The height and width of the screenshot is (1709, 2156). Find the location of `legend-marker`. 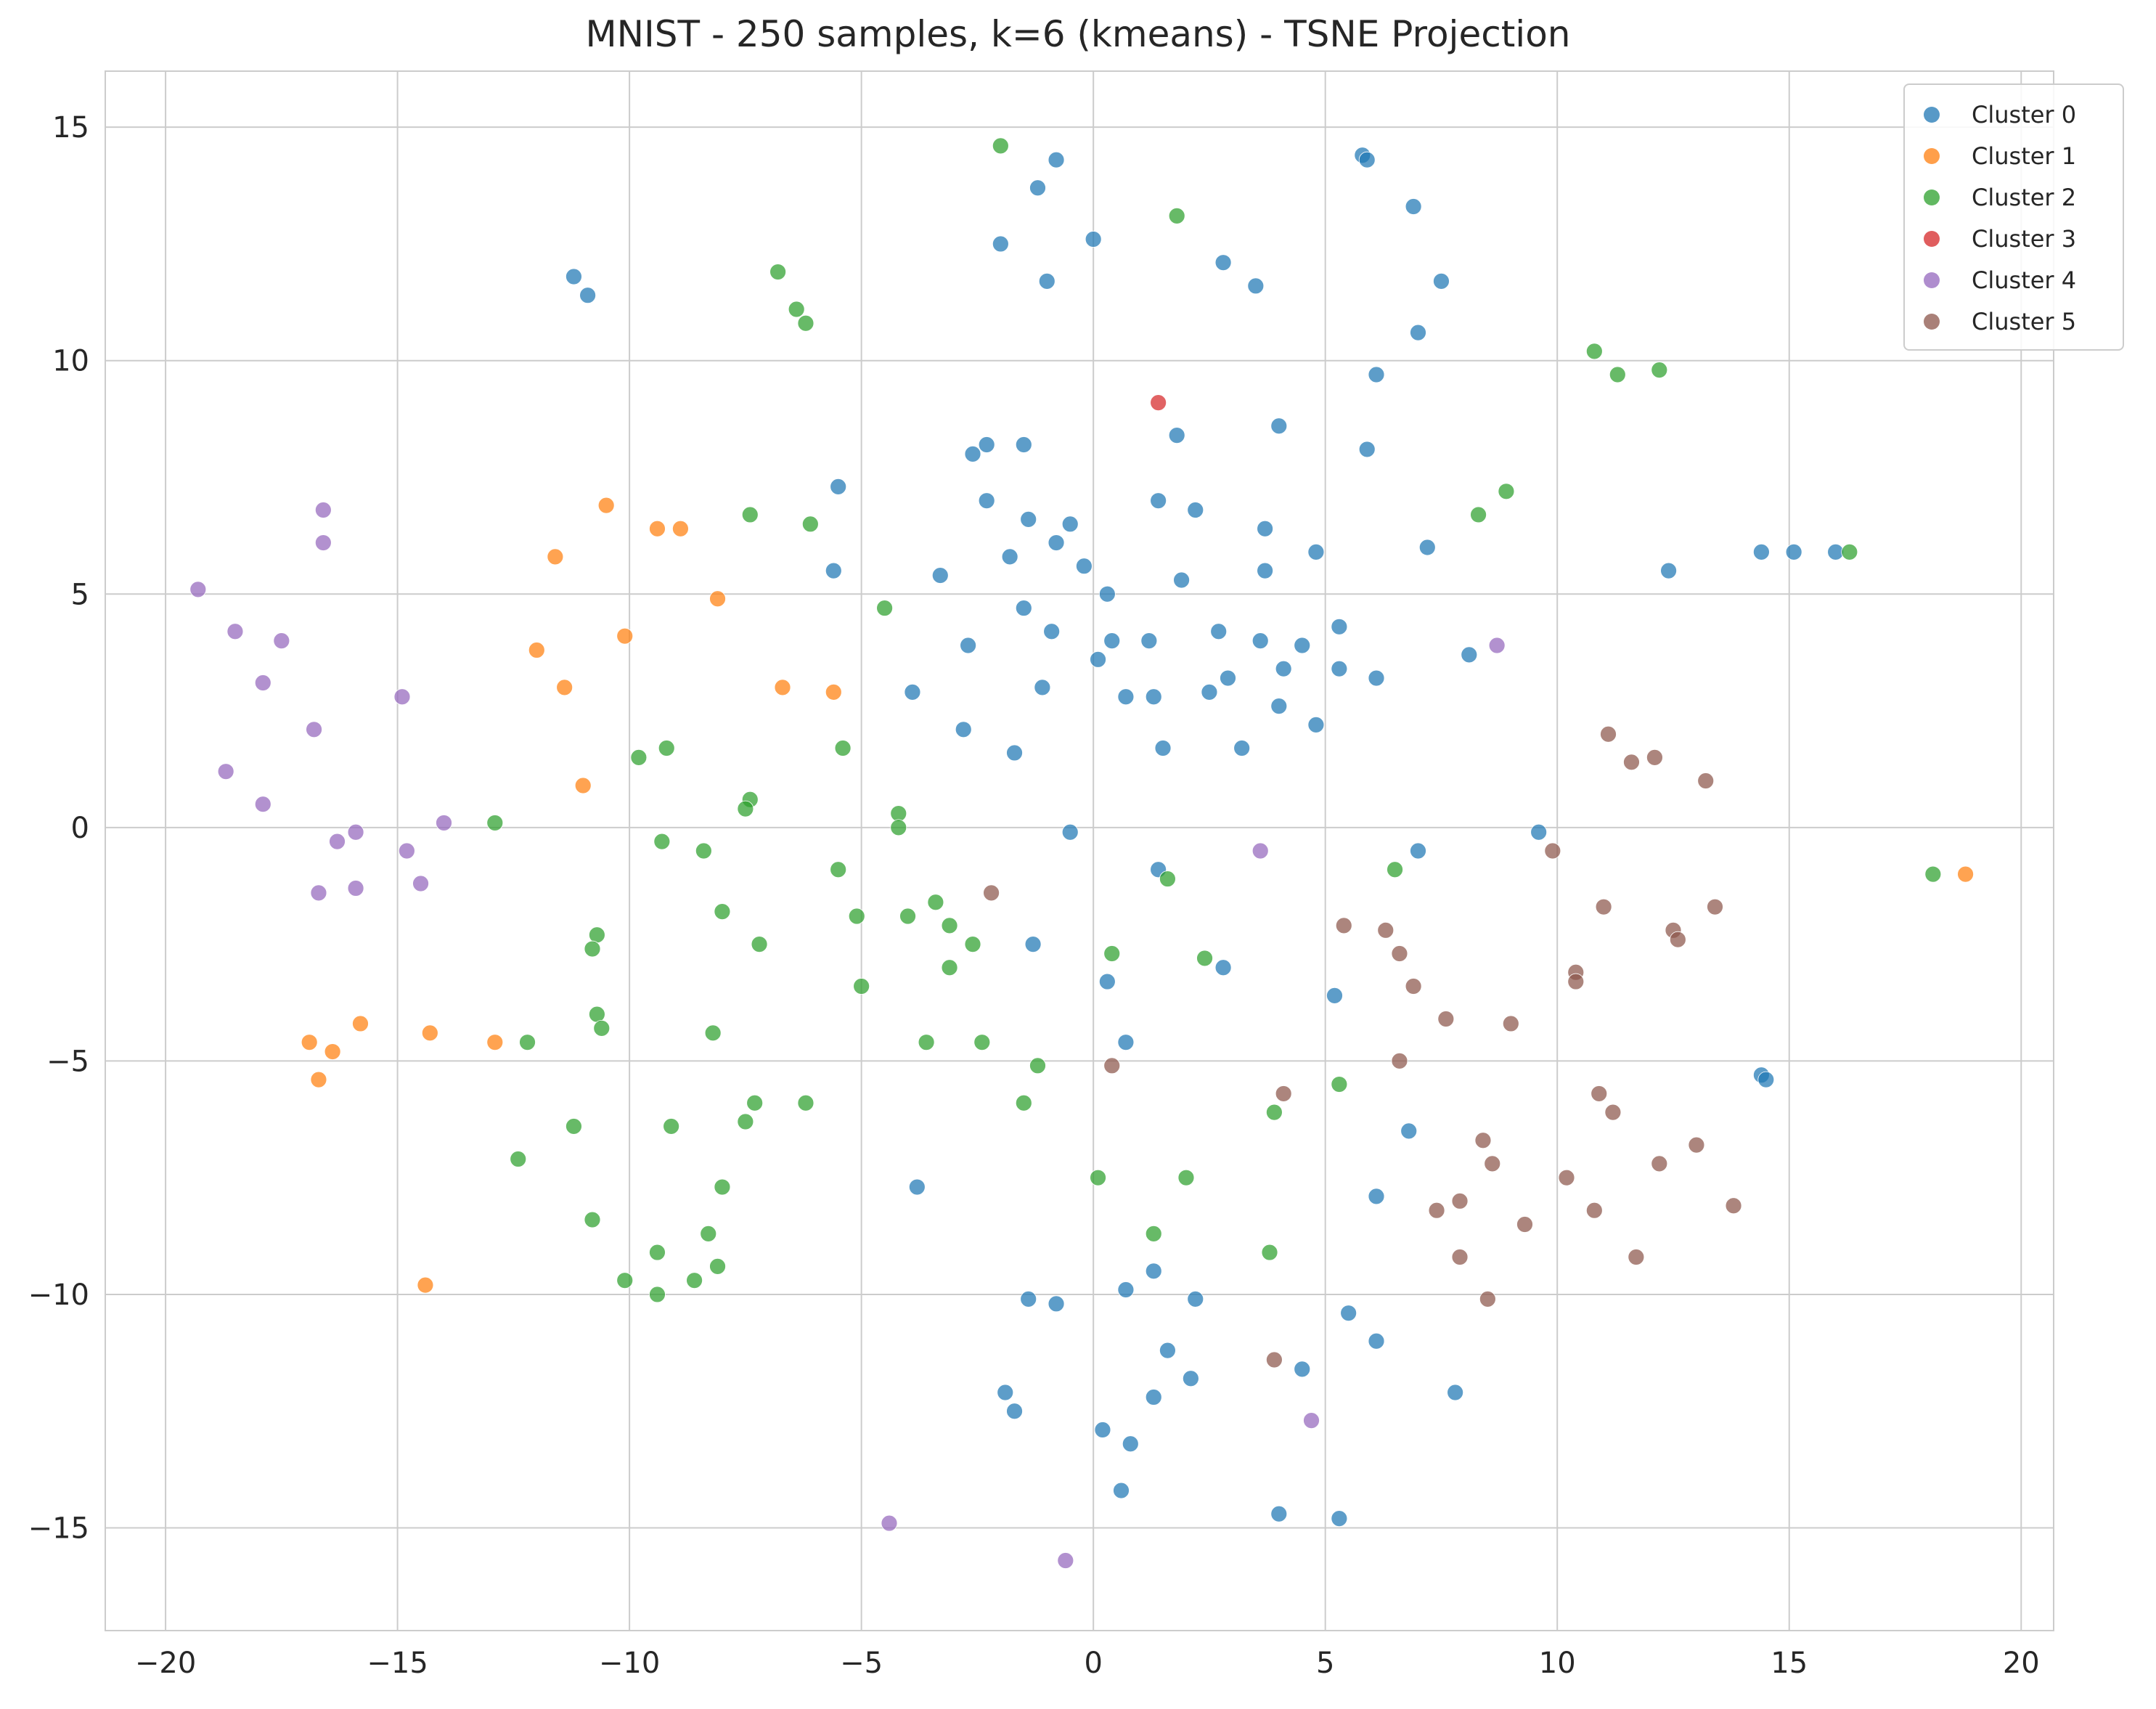

legend-marker is located at coordinates (1932, 321).